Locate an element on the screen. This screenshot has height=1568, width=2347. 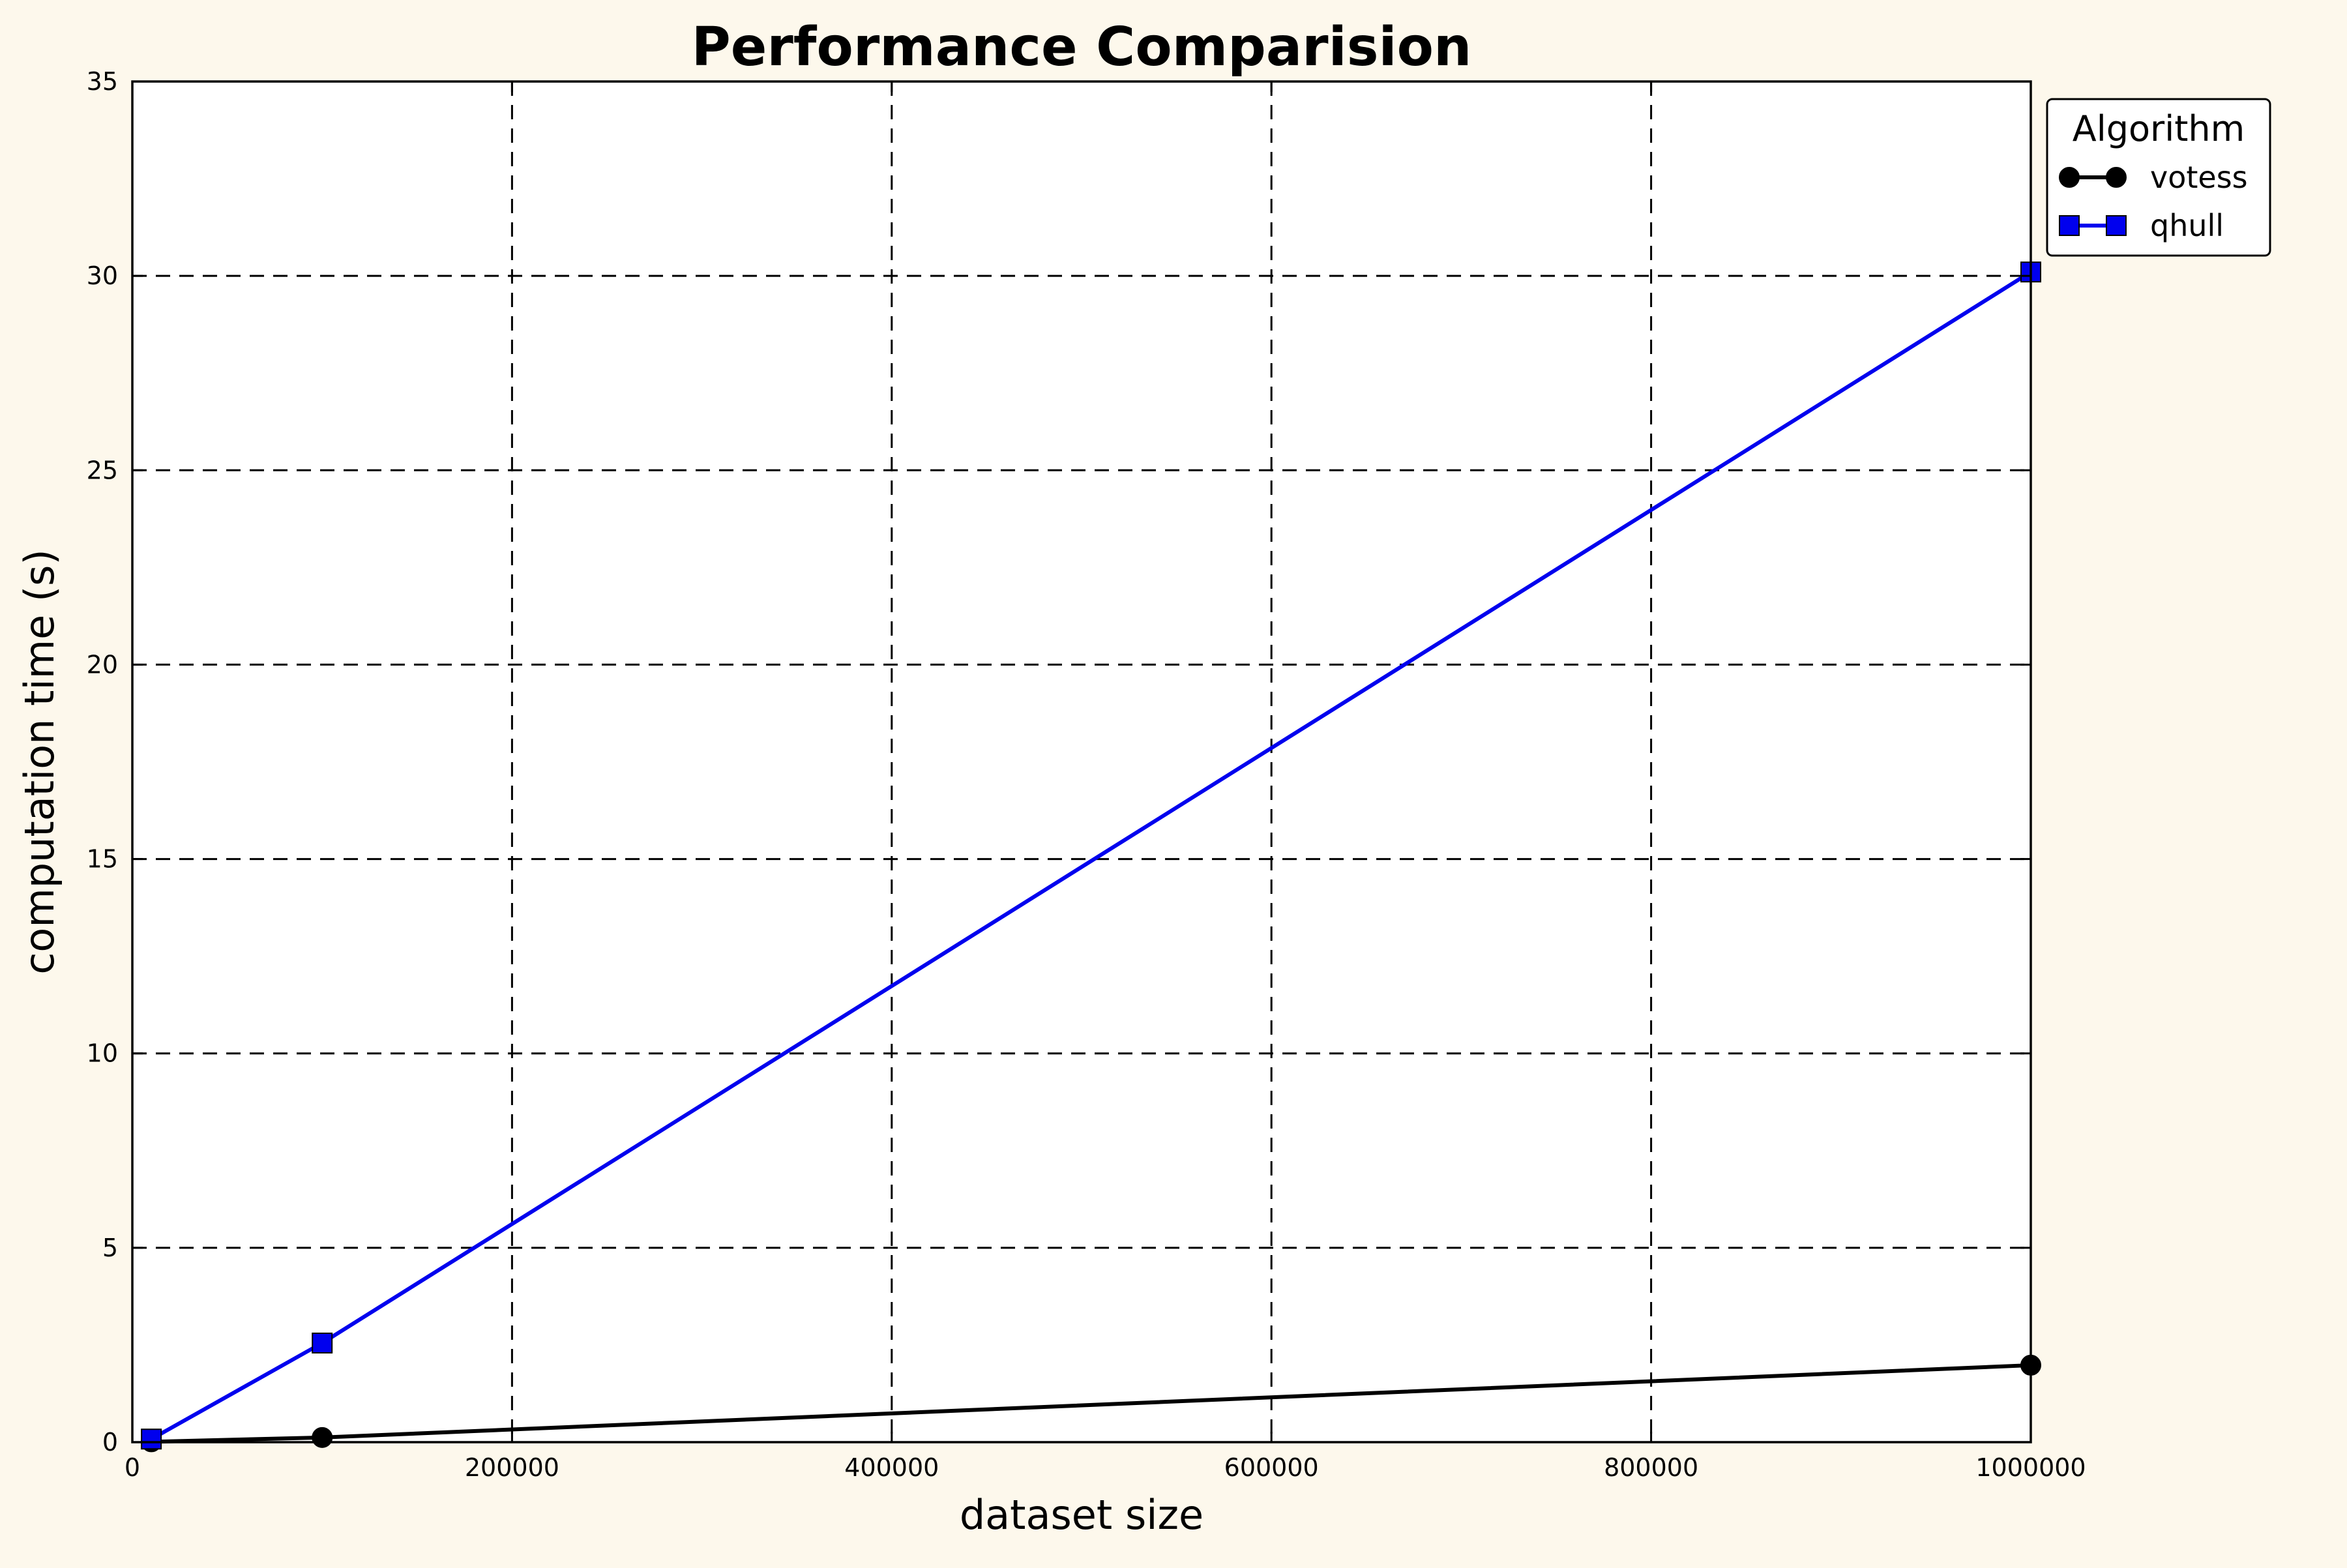
y-axis-label: computation time (s) is located at coordinates (39, 762).